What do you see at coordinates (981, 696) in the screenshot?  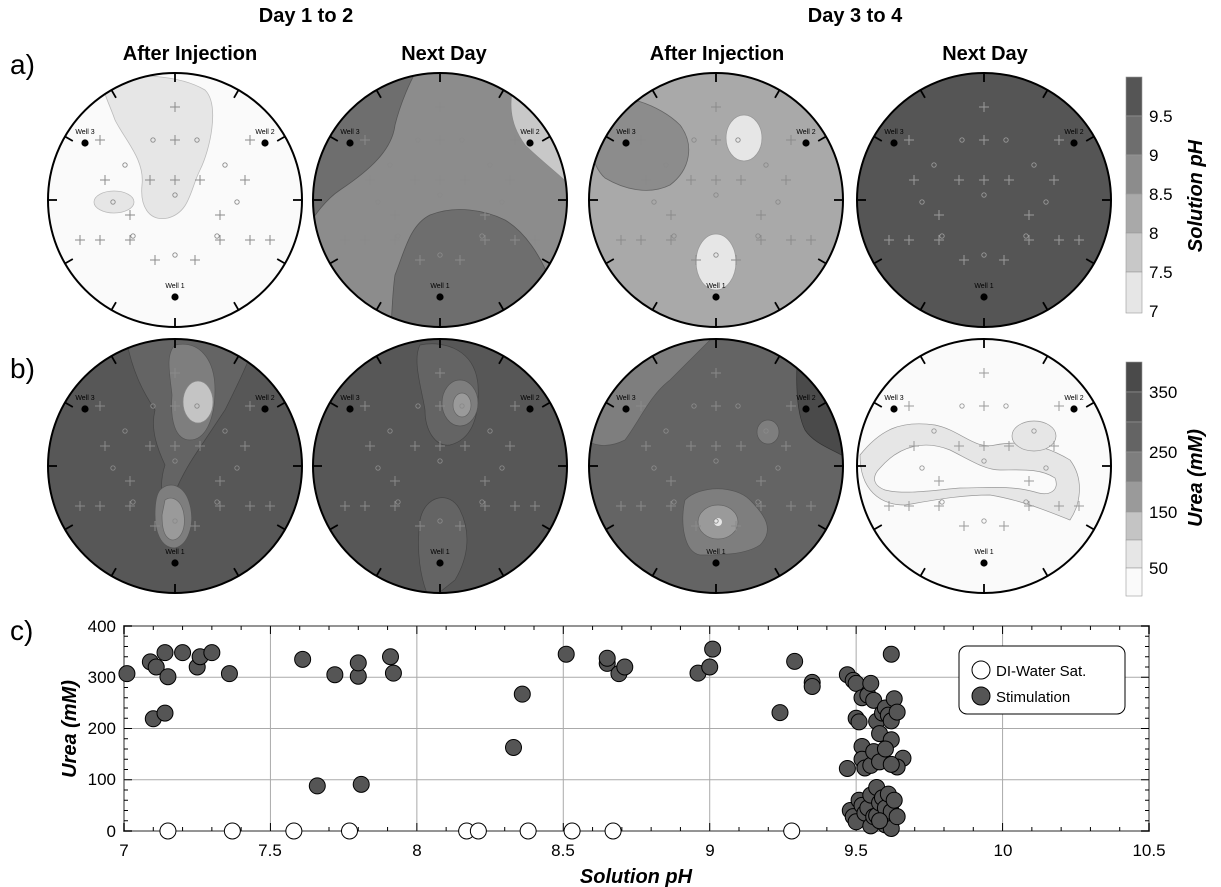 I see `legend-marker-stimulation` at bounding box center [981, 696].